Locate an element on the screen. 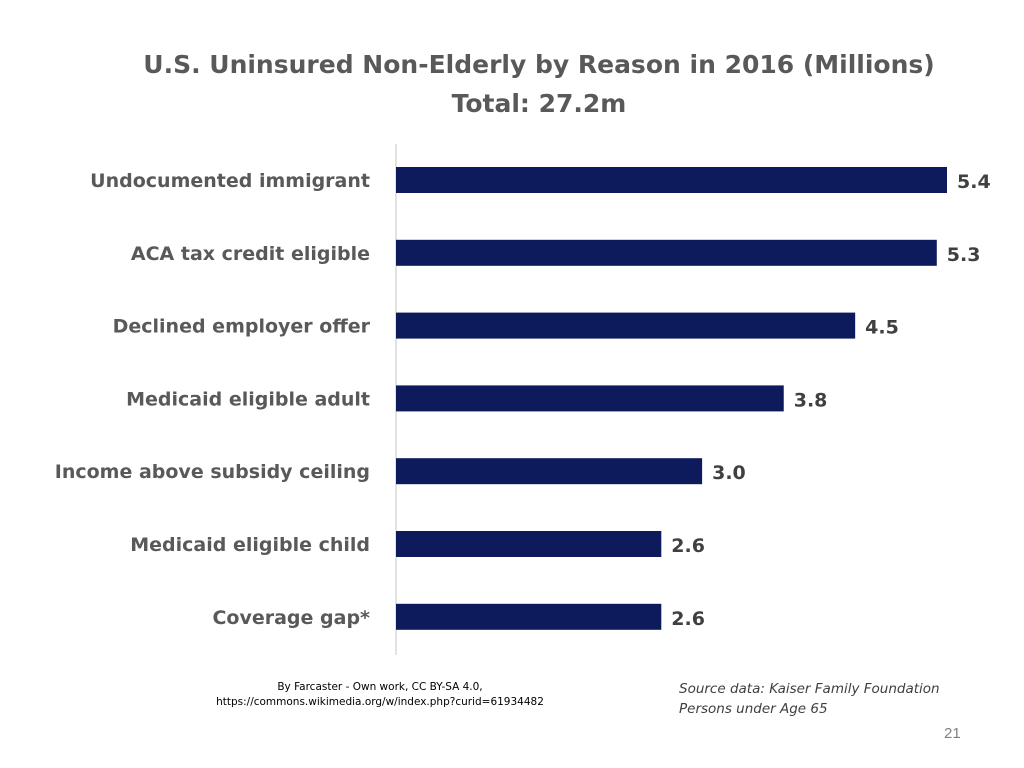 The height and width of the screenshot is (768, 1024). chart-subtitle: Total: 27.2m is located at coordinates (539, 103).